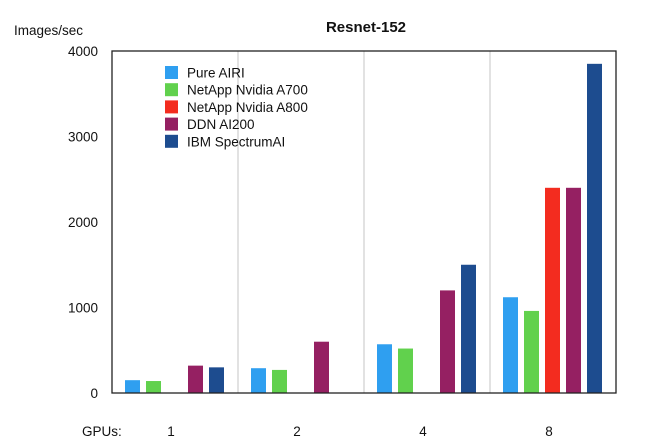 The image size is (648, 448). I want to click on x-tick-label: 2, so click(297, 431).